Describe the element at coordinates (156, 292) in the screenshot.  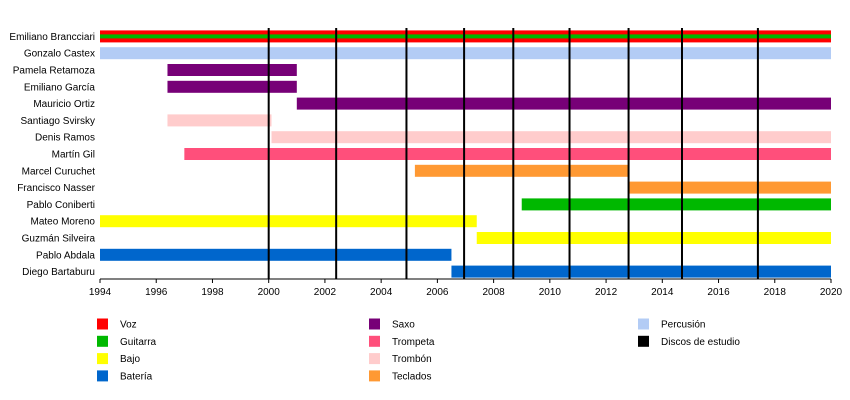
I see `x-tick-label-1996: 1996` at that location.